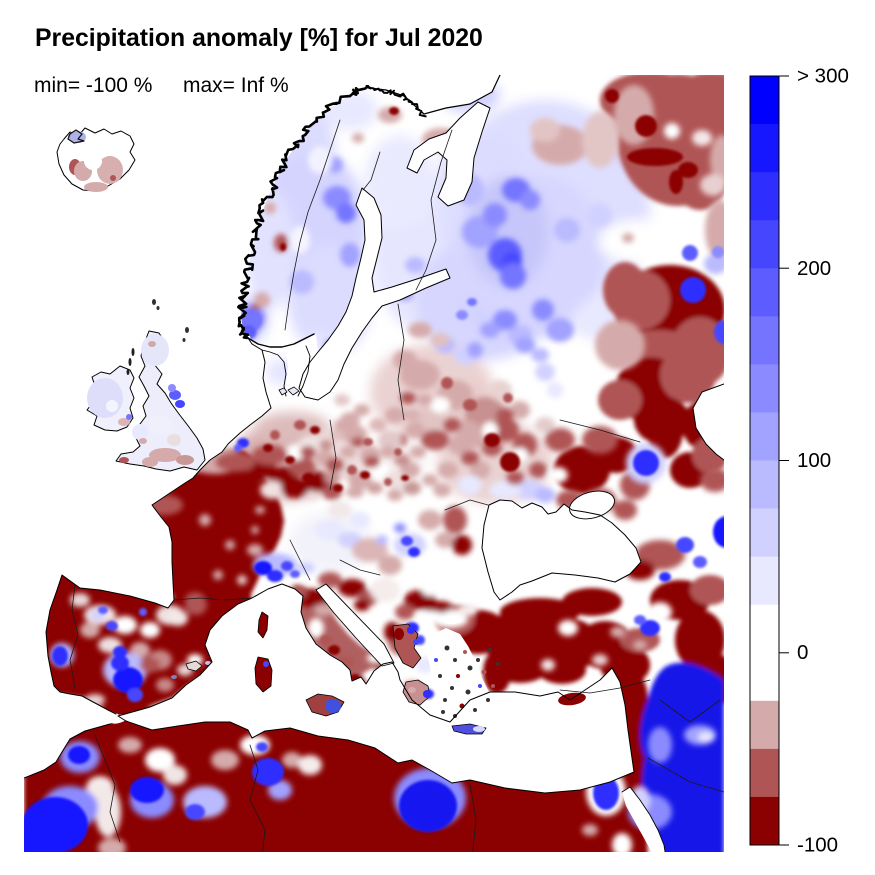  I want to click on svg-text: min= -100 %, so click(93, 85).